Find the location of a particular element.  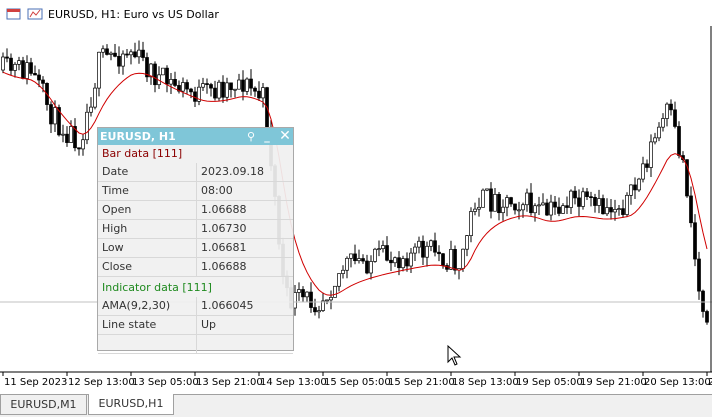

data-row: AMA(9,2,30) 1.066045 is located at coordinates (195, 306).